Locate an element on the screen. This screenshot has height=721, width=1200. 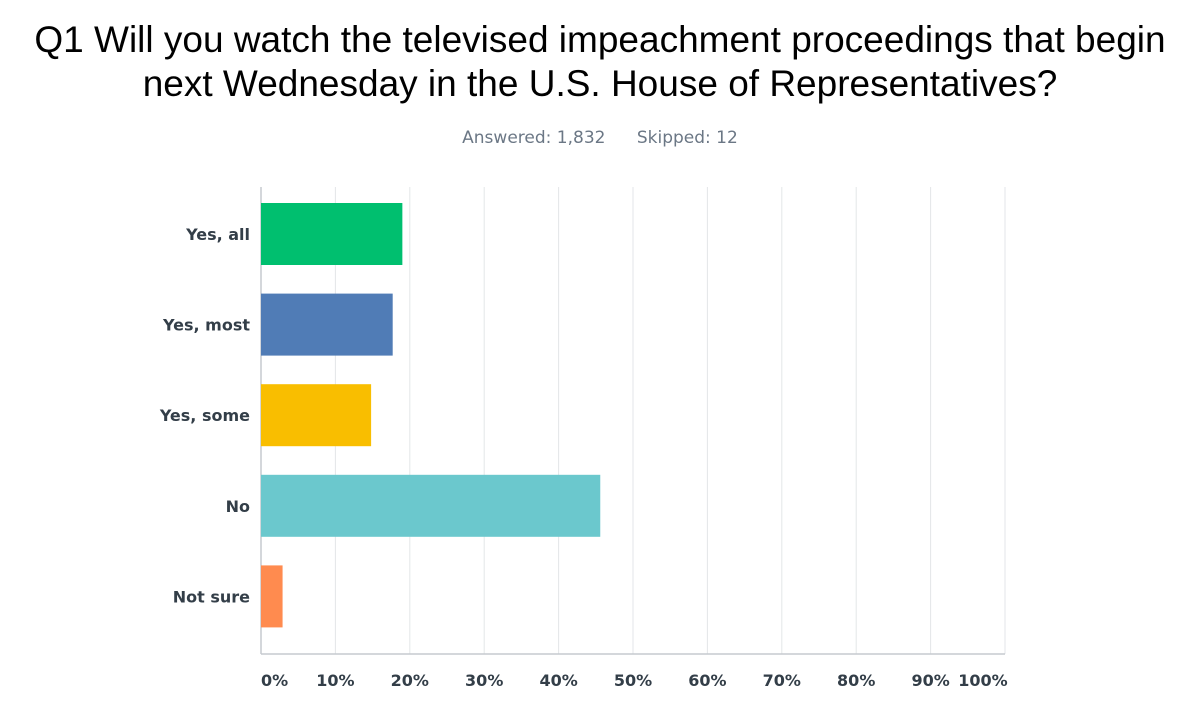
x-tick-label: 40% is located at coordinates (558, 680).